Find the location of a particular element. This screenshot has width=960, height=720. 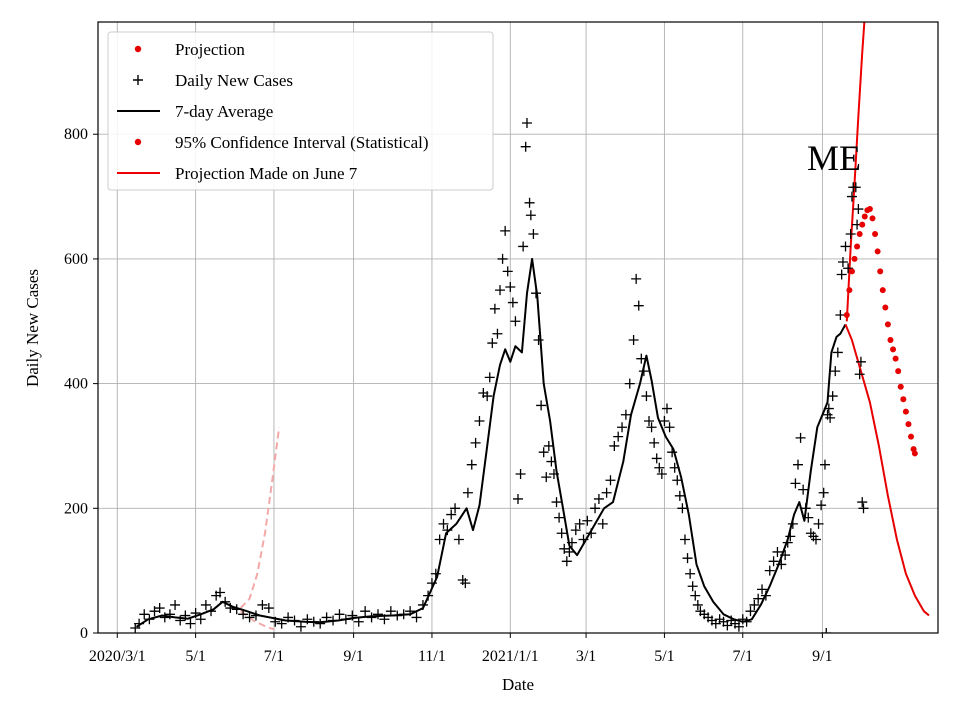

x-tick-label: 5/1 is located at coordinates (664, 656).